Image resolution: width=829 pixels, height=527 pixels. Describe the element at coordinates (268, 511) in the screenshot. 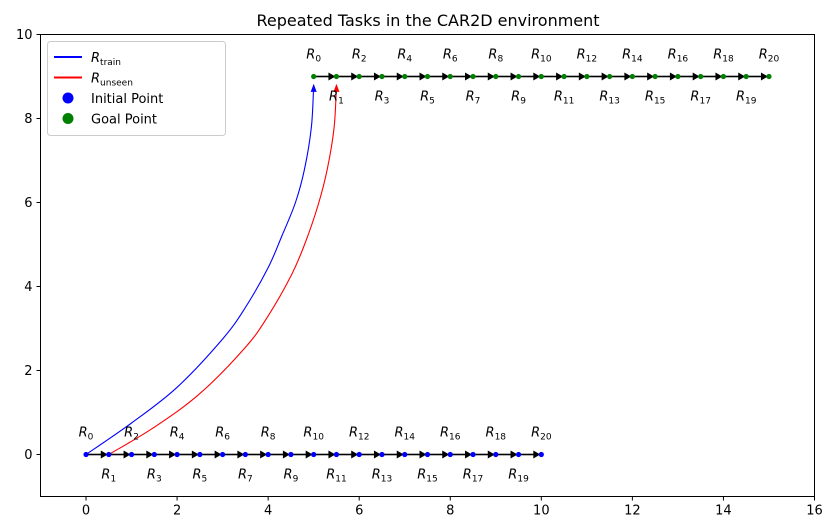

I see `x-tick-label: 4` at that location.